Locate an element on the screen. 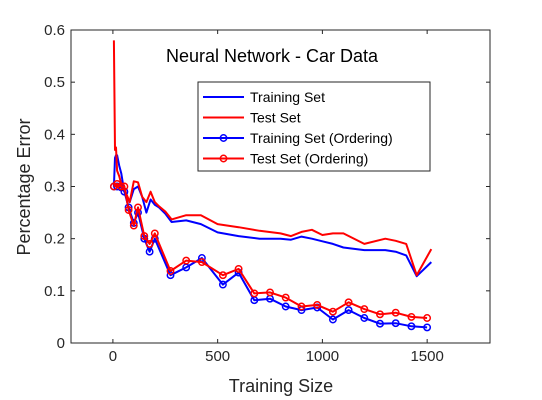  y-tick-label: 0.6 is located at coordinates (54, 30).